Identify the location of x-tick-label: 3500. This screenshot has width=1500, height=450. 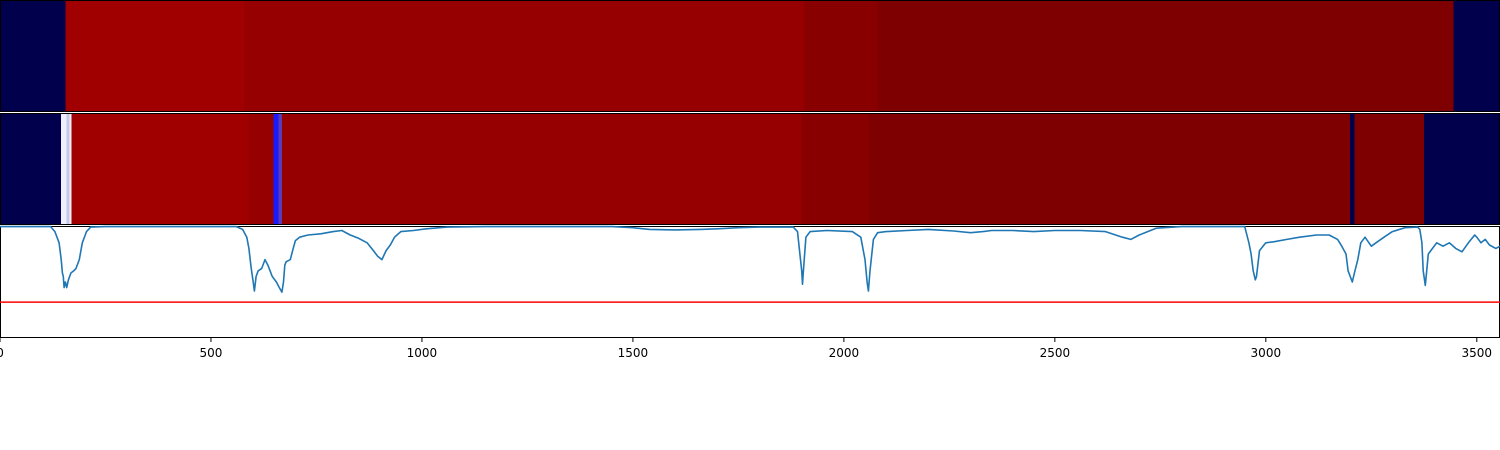
(1477, 353).